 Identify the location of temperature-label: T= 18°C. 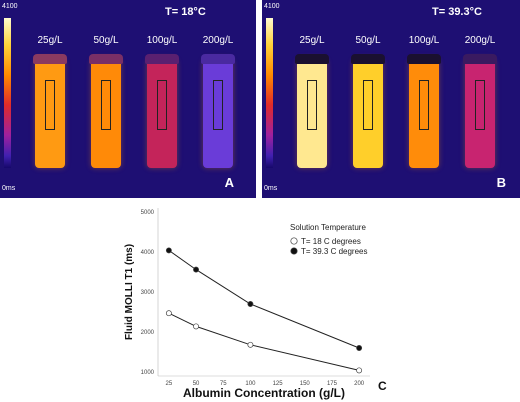
(185, 12).